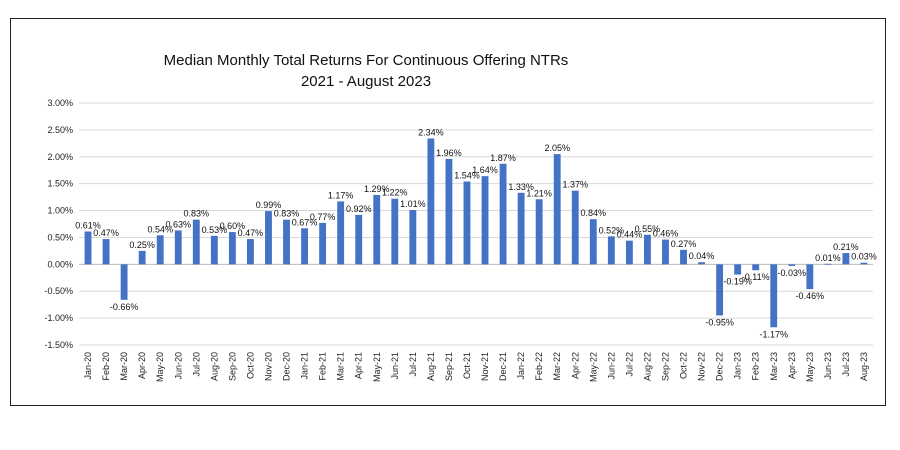 The height and width of the screenshot is (450, 900). Describe the element at coordinates (214, 366) in the screenshot. I see `x-tick-label: Aug-20` at that location.